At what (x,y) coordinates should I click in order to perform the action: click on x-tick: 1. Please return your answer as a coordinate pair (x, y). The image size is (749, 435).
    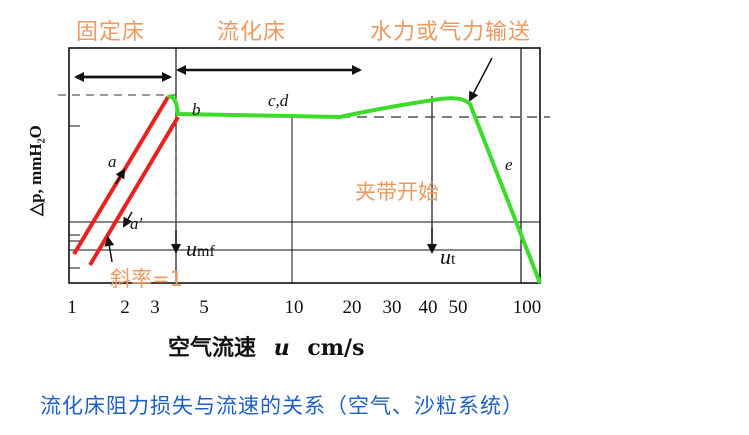
    Looking at the image, I should click on (72, 307).